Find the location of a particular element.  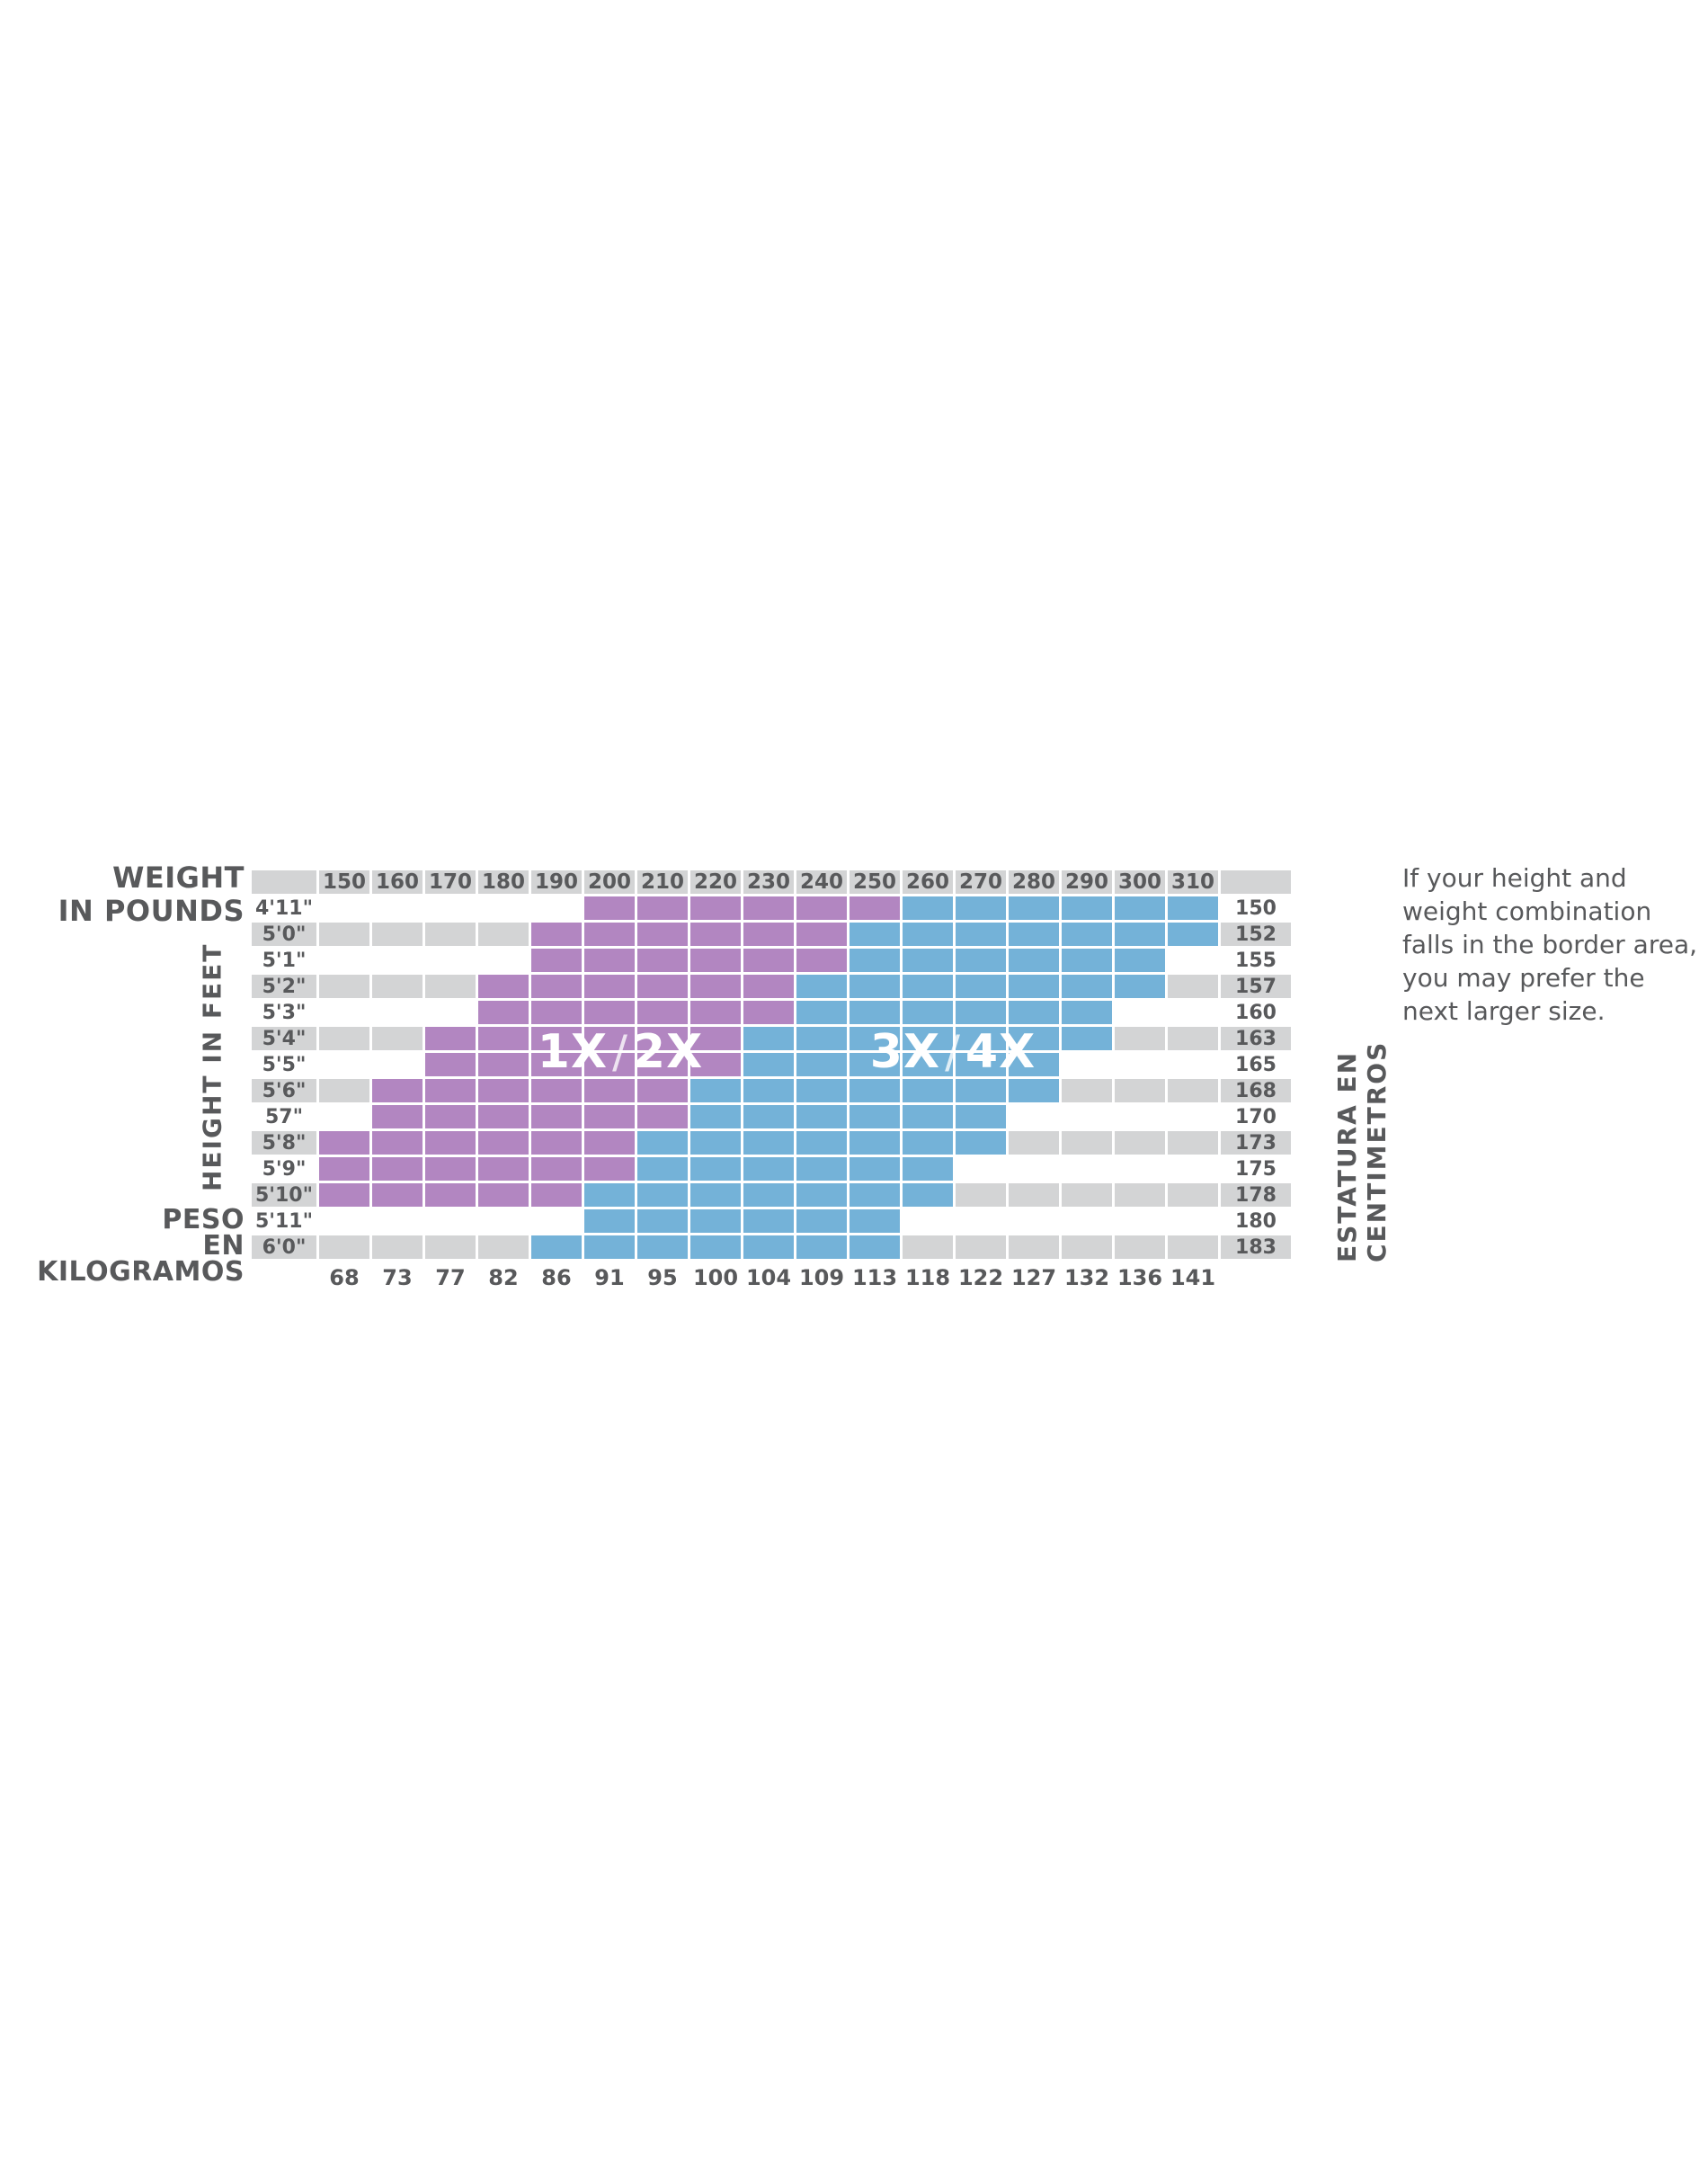

height-label-cell: 5'4" is located at coordinates (284, 1038).